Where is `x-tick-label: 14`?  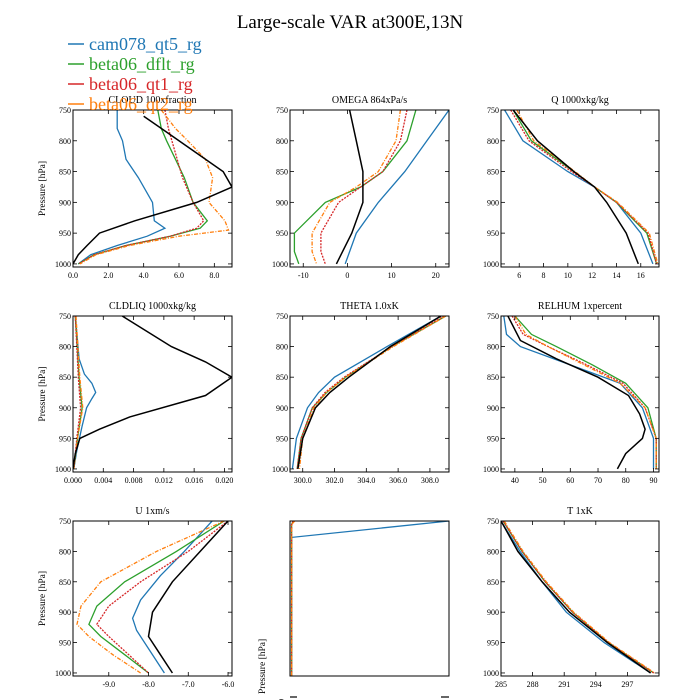
x-tick-label: 14 is located at coordinates (616, 275).